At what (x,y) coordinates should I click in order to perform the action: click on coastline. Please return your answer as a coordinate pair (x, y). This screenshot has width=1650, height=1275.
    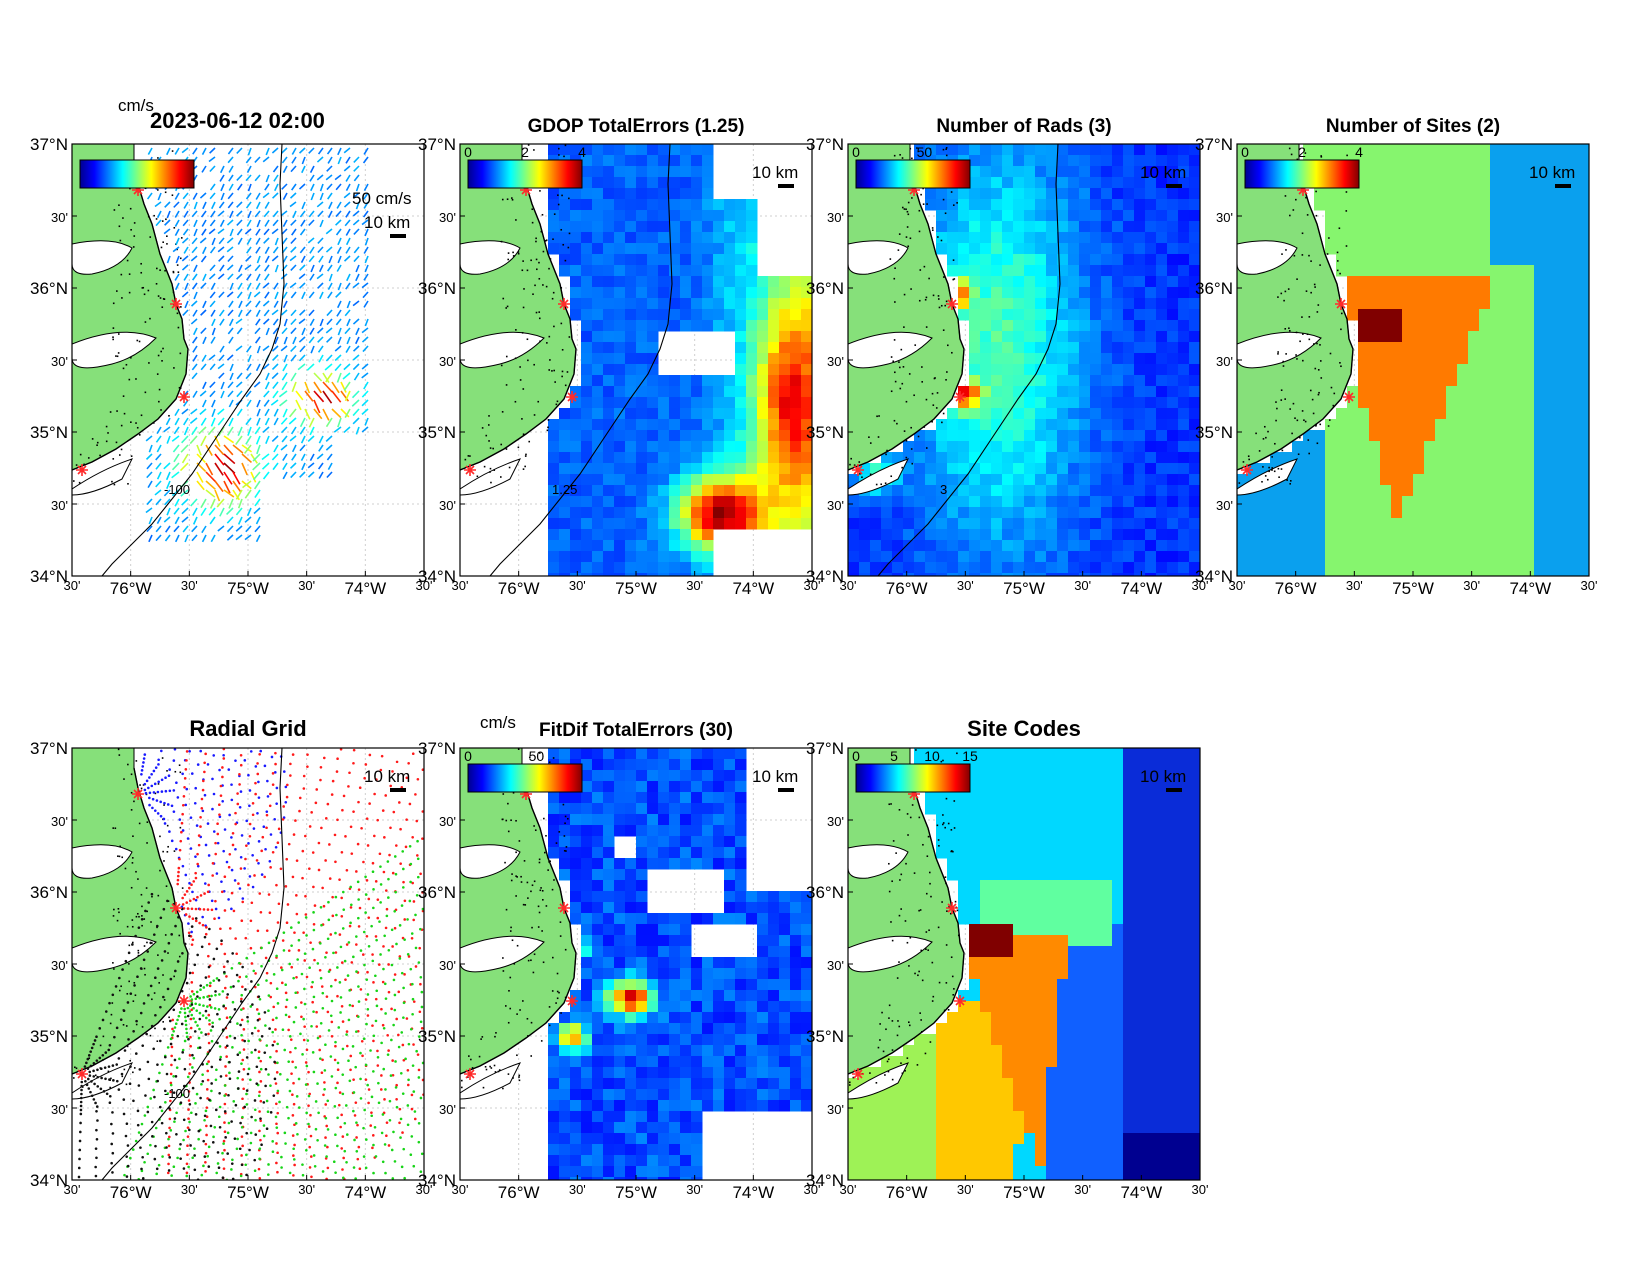
    Looking at the image, I should click on (906, 317).